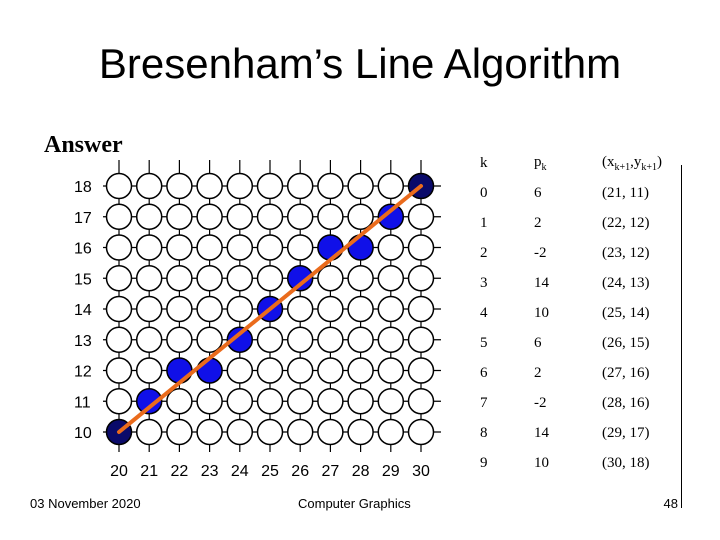  Describe the element at coordinates (538, 161) in the screenshot. I see `header-p: p` at that location.